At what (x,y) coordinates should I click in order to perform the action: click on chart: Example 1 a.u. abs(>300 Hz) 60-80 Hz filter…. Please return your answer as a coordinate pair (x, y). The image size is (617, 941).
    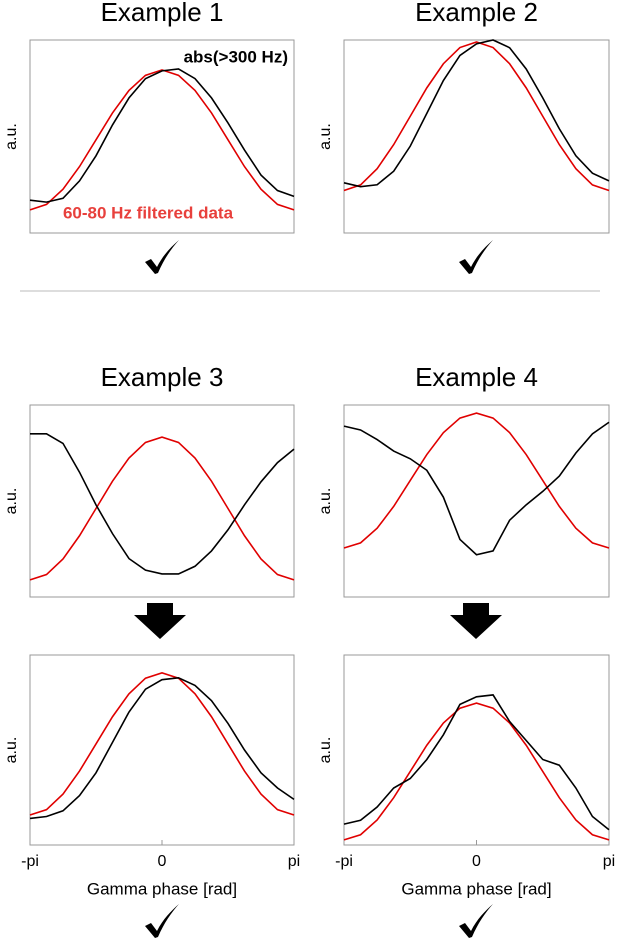
    Looking at the image, I should click on (149, 117).